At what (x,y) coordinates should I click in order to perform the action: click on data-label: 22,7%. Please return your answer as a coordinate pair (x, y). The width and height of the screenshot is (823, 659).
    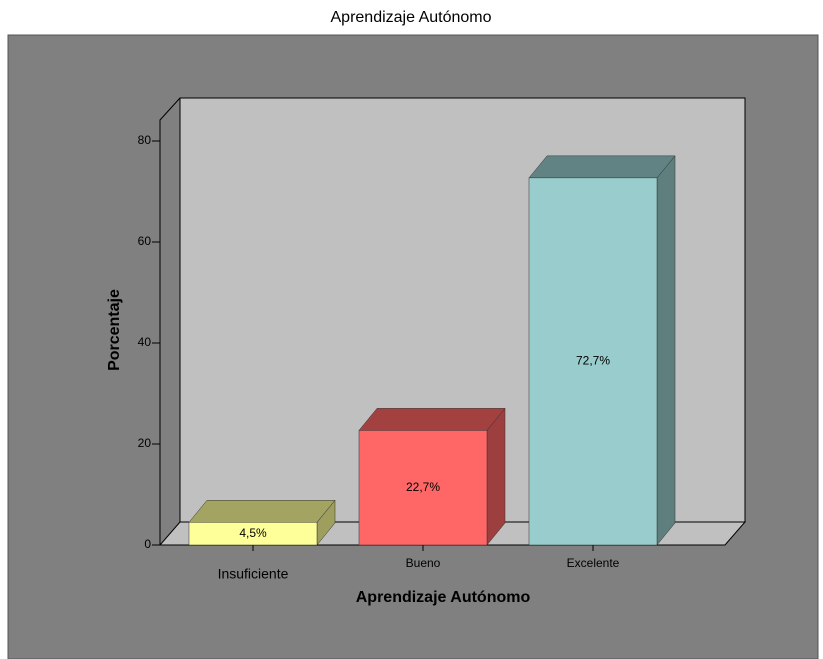
    Looking at the image, I should click on (423, 487).